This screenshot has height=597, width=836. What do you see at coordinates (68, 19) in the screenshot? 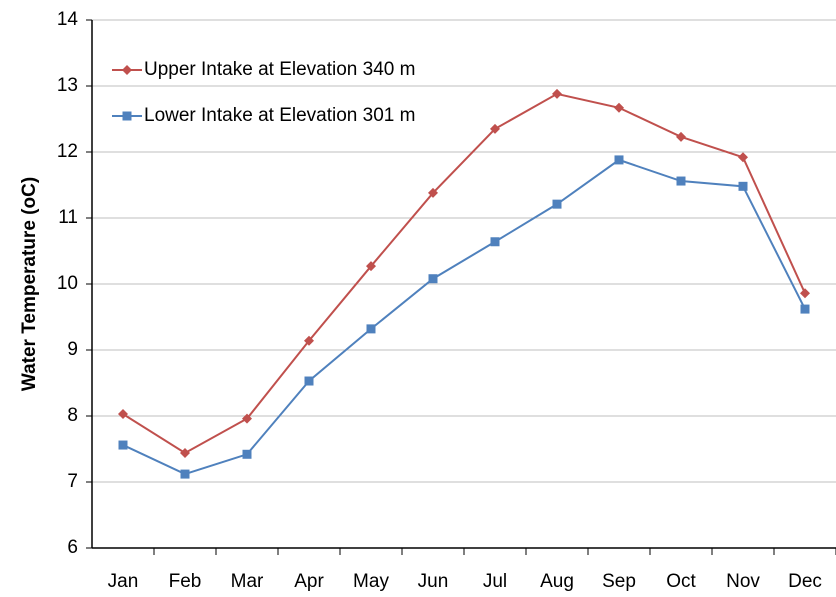
I see `y-tick-label: 14` at bounding box center [68, 19].